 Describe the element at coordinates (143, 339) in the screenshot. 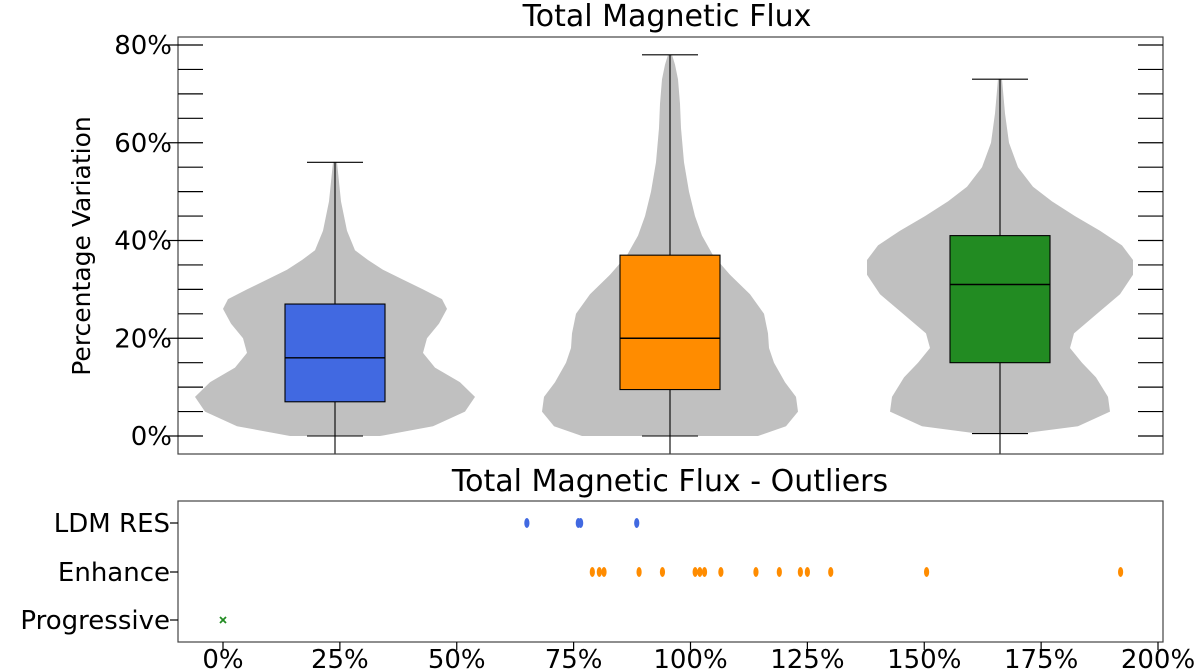

I see `y-tick-label-20: 20%` at that location.